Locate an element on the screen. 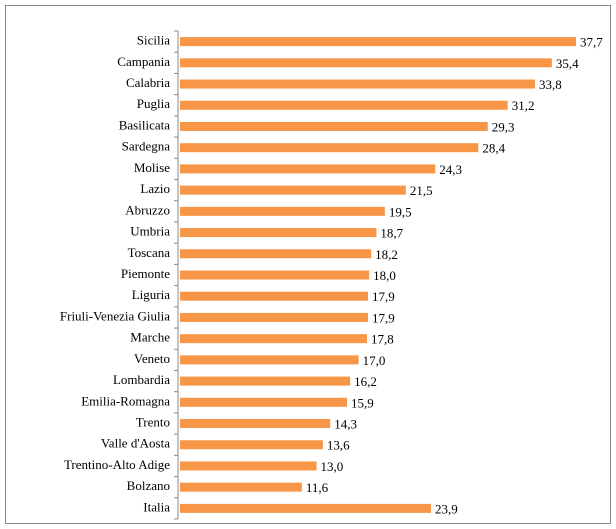 The image size is (616, 529). value-label: 11,6 is located at coordinates (317, 487).